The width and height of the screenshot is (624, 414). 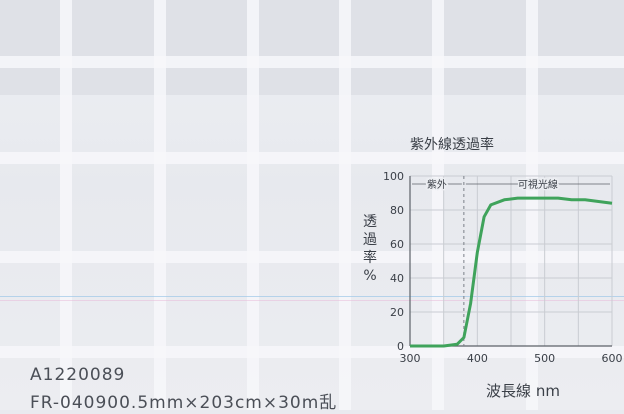 What do you see at coordinates (397, 278) in the screenshot?
I see `y-tick-label: 40` at bounding box center [397, 278].